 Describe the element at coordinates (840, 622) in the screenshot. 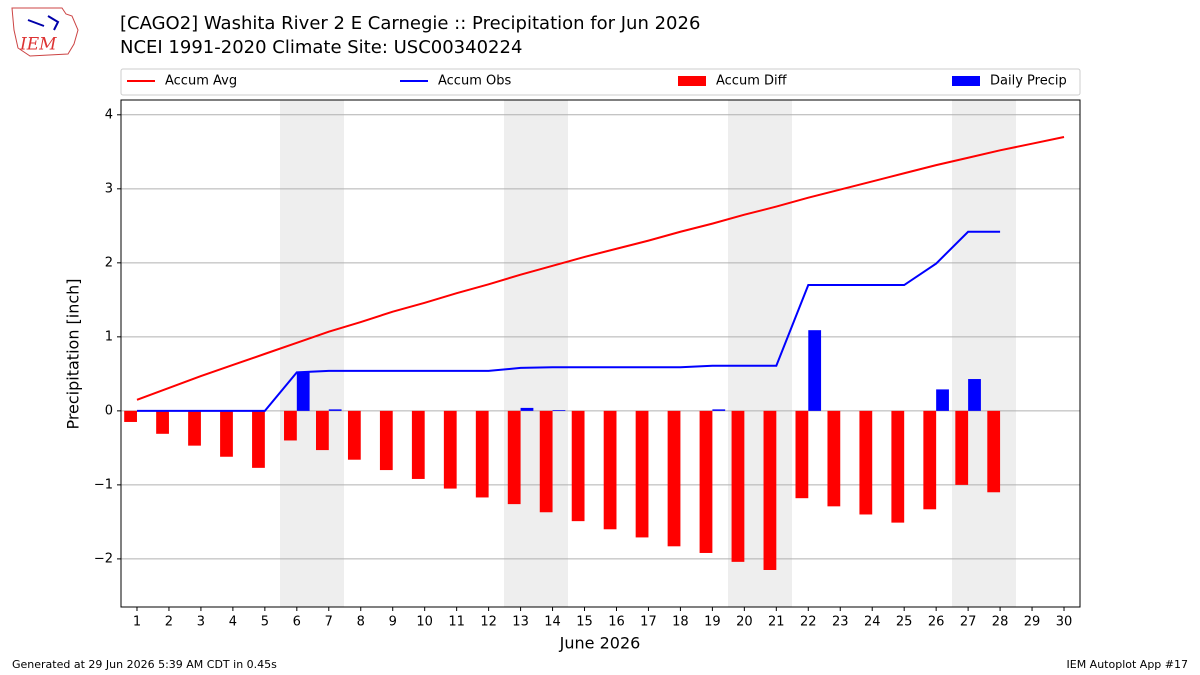

I see `x-tick-label: 23` at that location.